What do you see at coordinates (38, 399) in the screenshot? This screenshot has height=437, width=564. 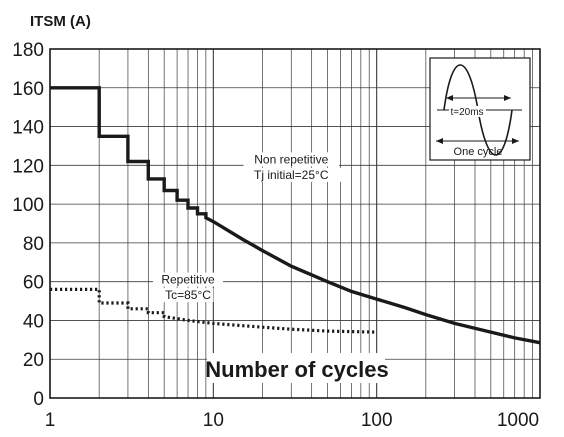 I see `y-tick-label: 0` at bounding box center [38, 399].